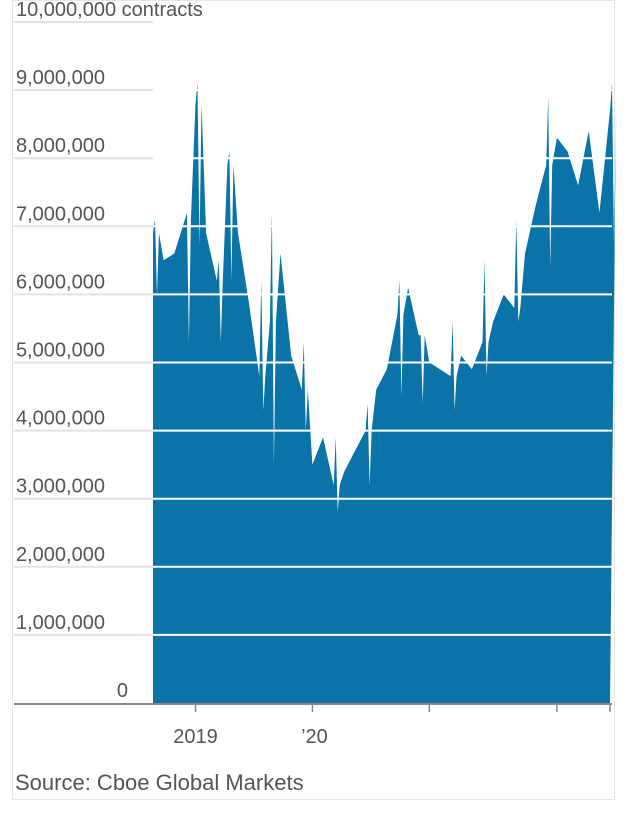 The image size is (640, 830). I want to click on frame-border-top, so click(313, 0).